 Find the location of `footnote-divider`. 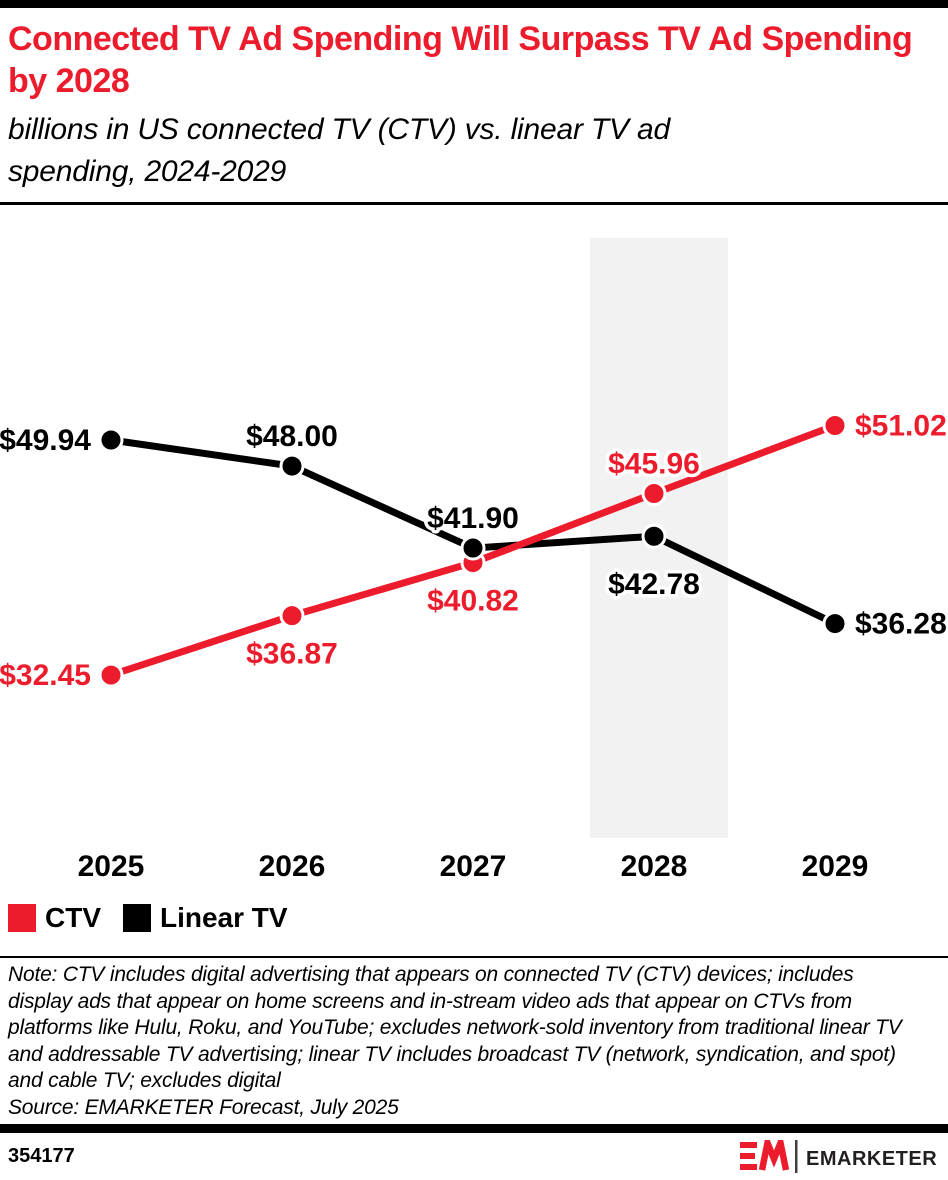

footnote-divider is located at coordinates (474, 957).